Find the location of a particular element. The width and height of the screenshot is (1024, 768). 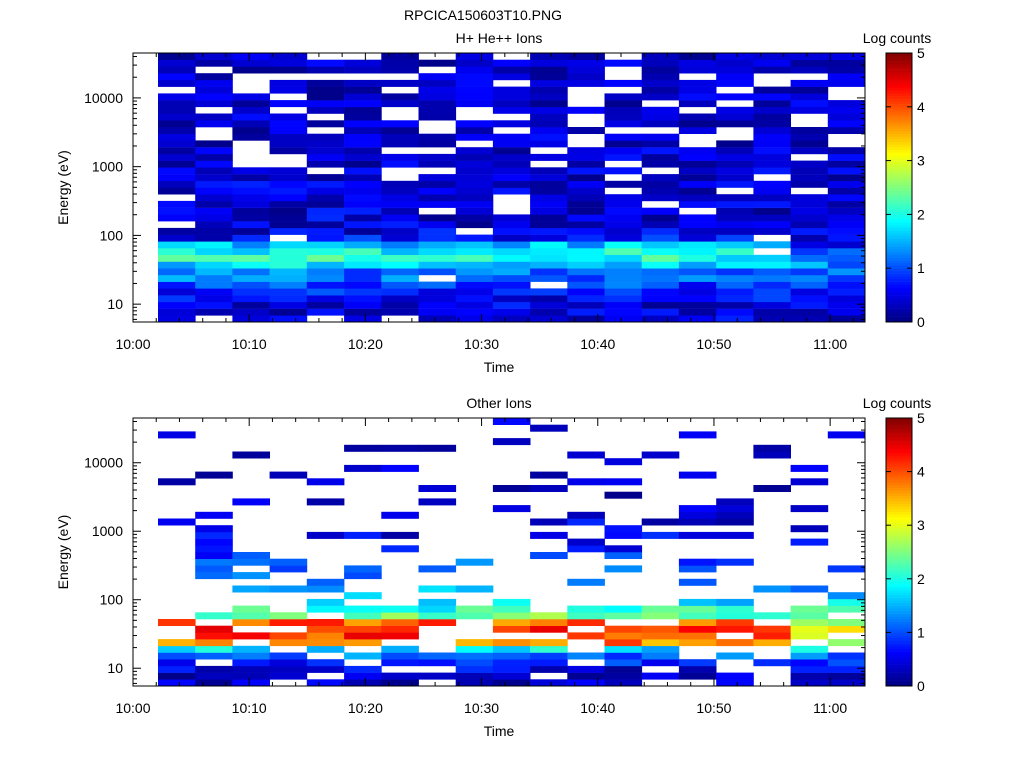

colorbar-tick-label: 3 is located at coordinates (921, 161).